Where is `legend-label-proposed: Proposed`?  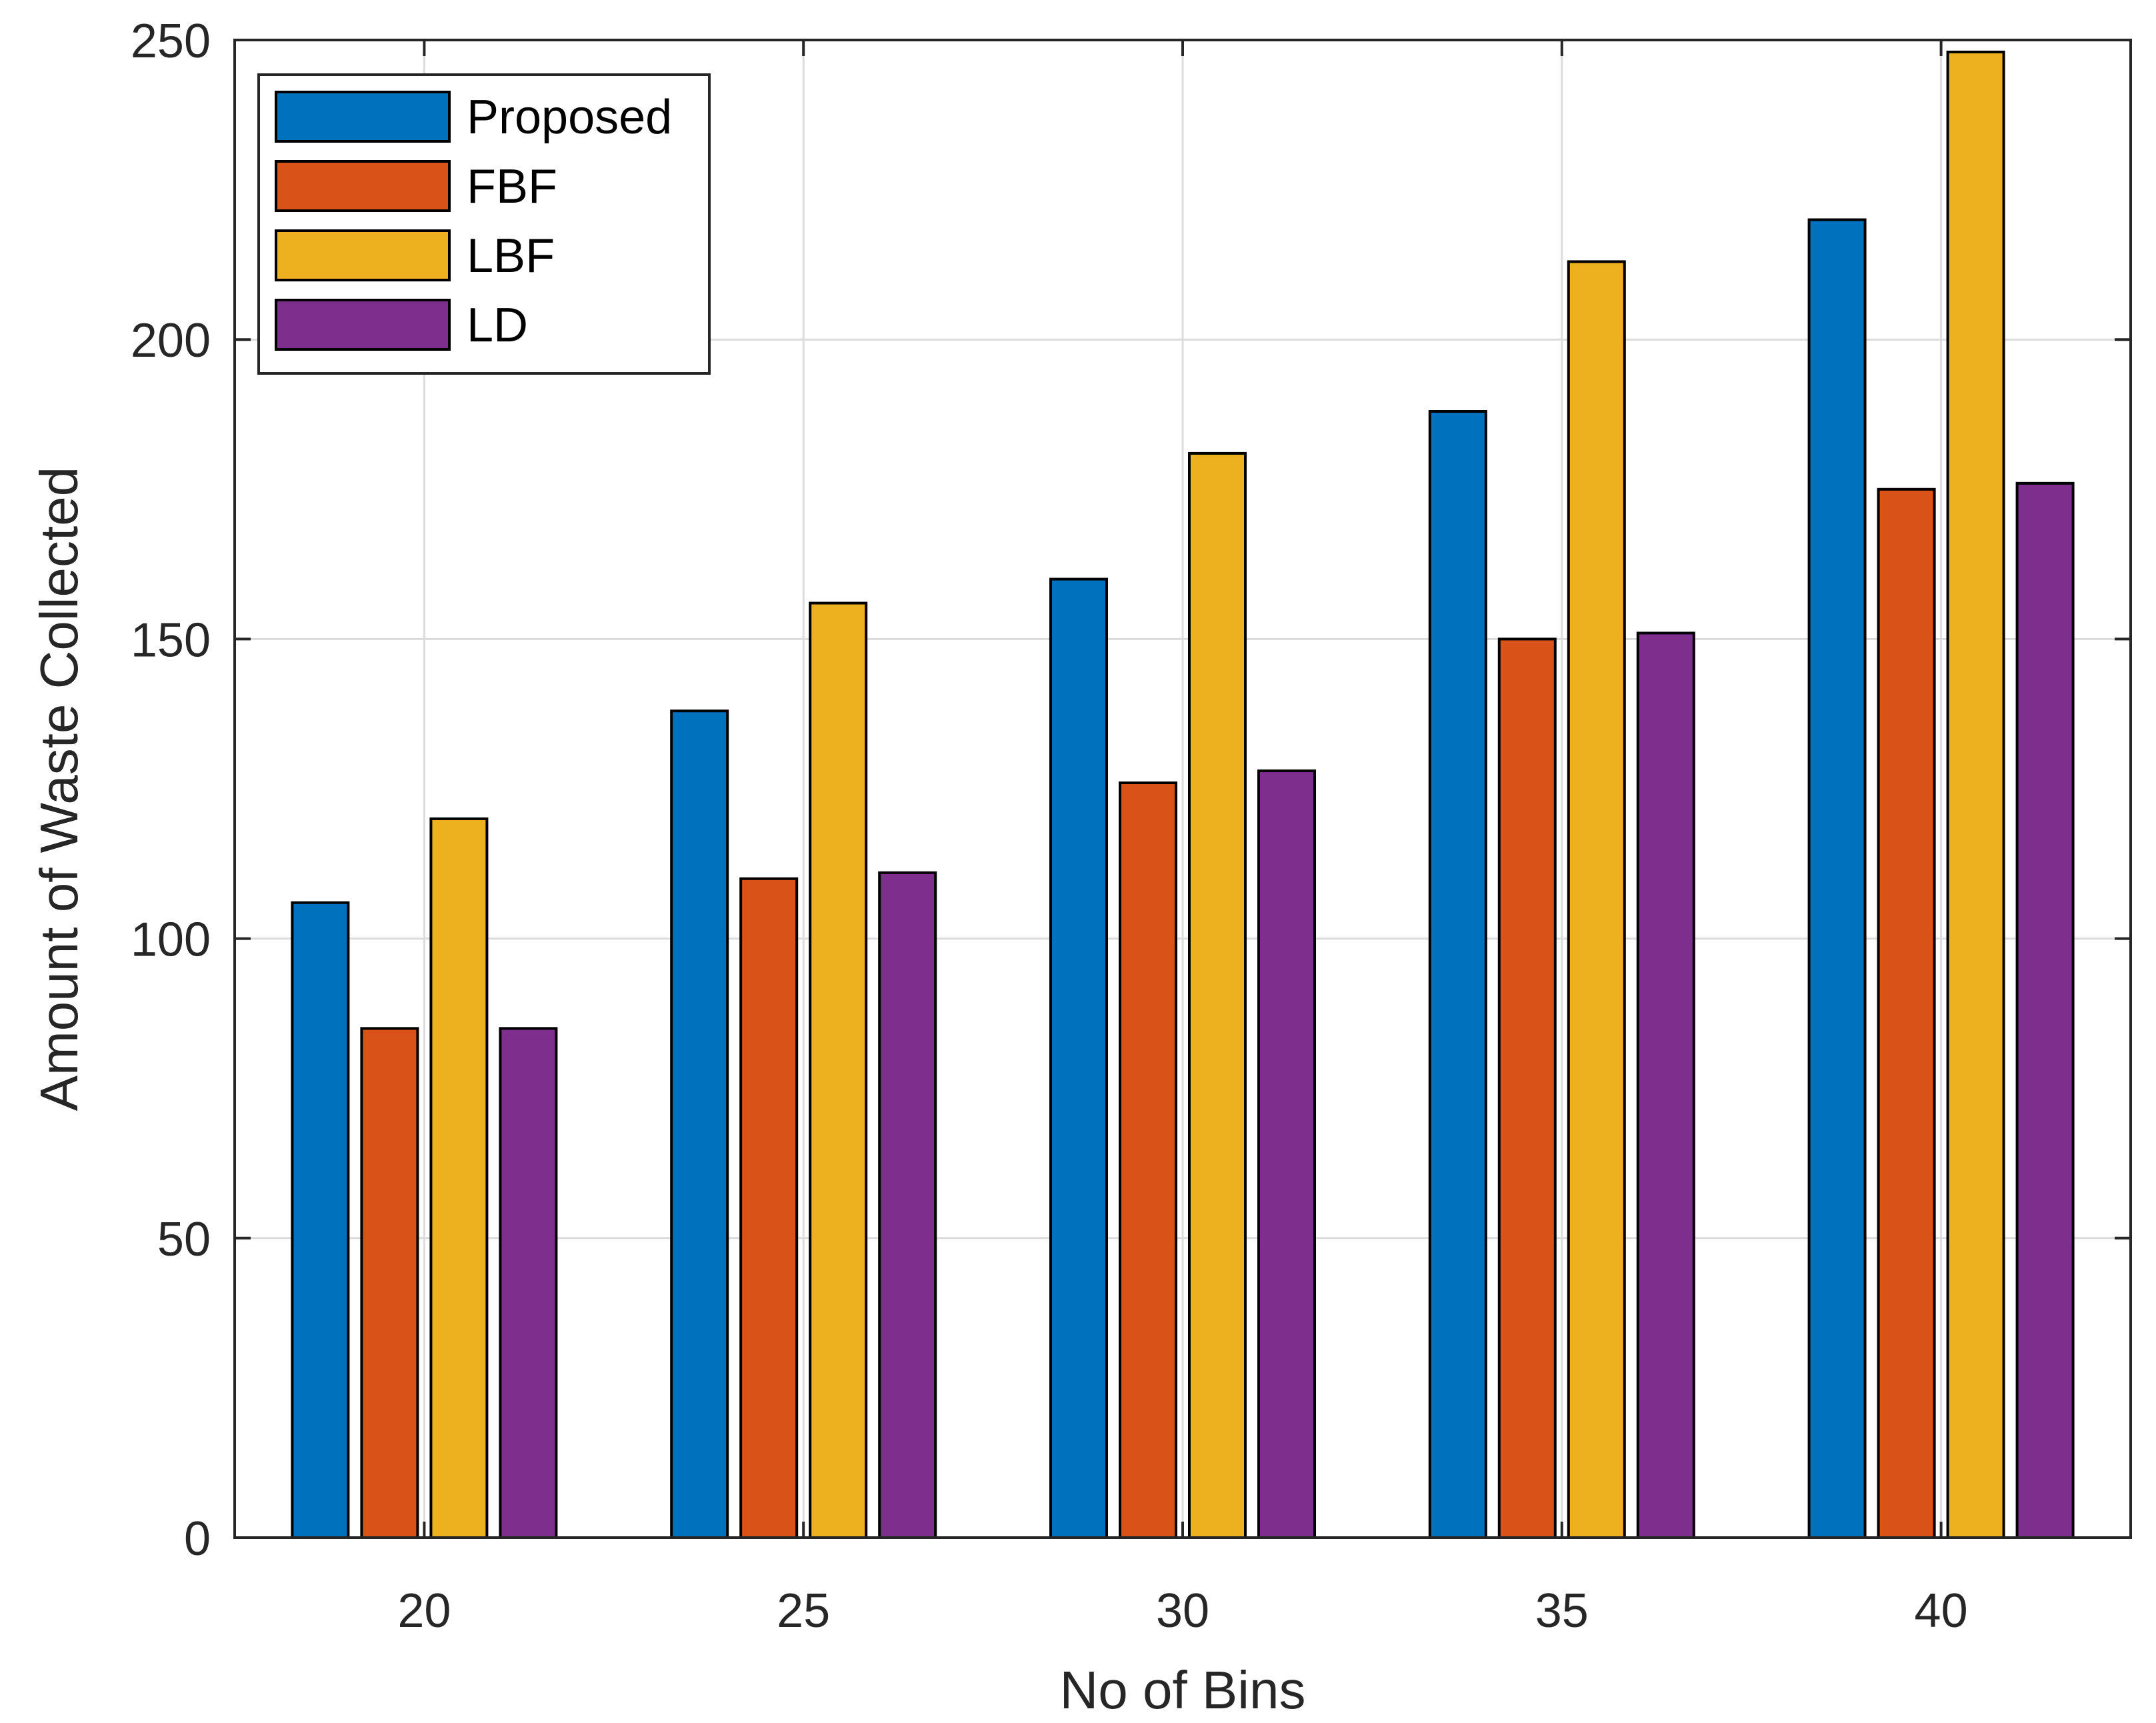
legend-label-proposed: Proposed is located at coordinates (569, 118).